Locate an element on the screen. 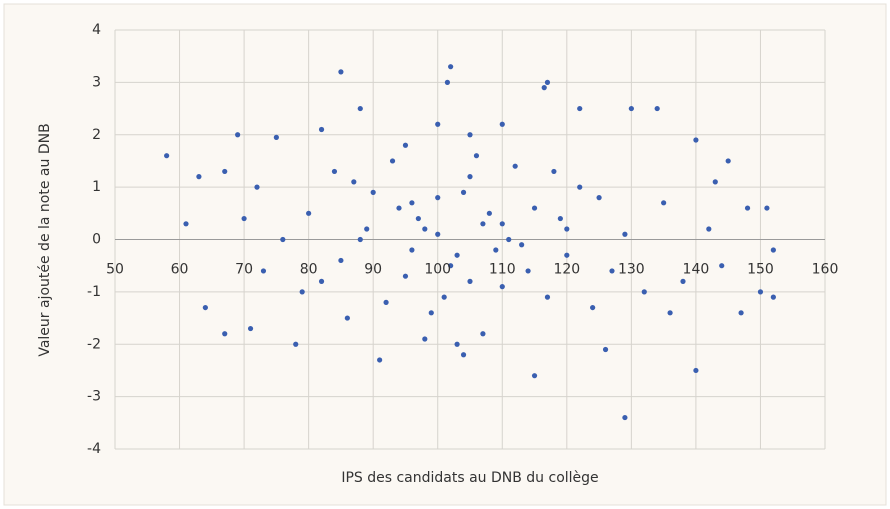 The width and height of the screenshot is (890, 509). x-tick-label: 150 is located at coordinates (760, 270).